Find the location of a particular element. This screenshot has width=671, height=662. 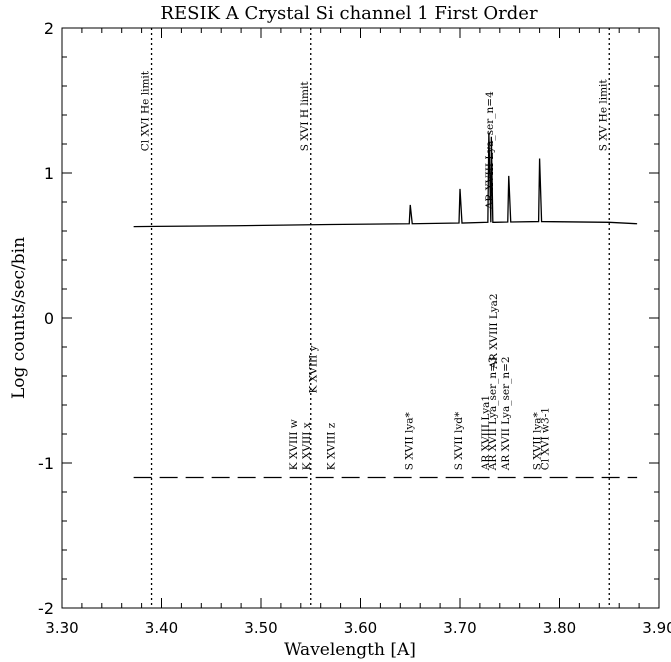

x-tick-label: 3.60 is located at coordinates (360, 628).